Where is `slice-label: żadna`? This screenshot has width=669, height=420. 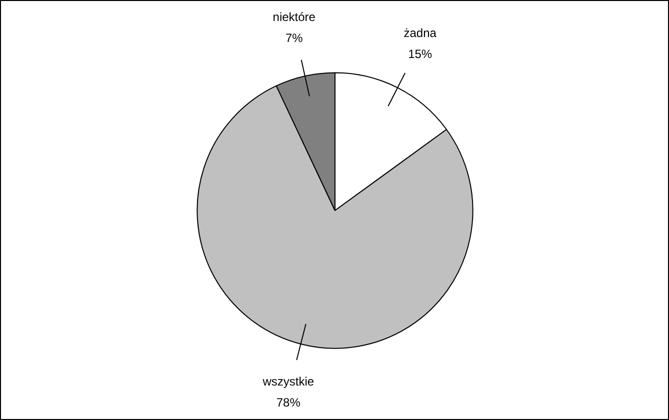
slice-label: żadna is located at coordinates (420, 33).